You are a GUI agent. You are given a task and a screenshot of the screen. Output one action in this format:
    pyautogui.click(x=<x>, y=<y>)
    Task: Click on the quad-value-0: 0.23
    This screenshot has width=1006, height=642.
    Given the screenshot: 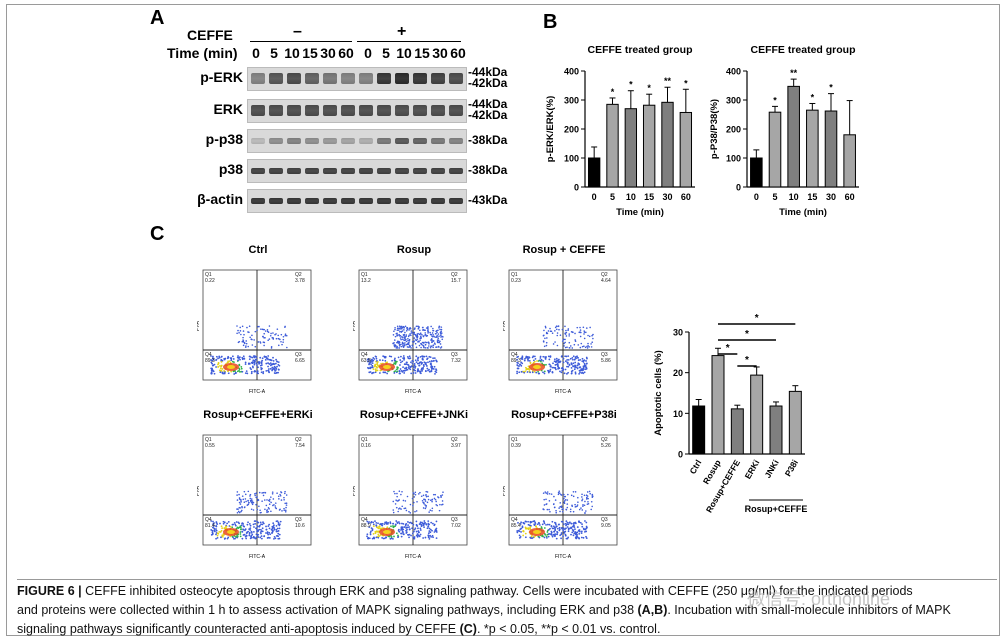 What is the action you would take?
    pyautogui.click(x=516, y=281)
    